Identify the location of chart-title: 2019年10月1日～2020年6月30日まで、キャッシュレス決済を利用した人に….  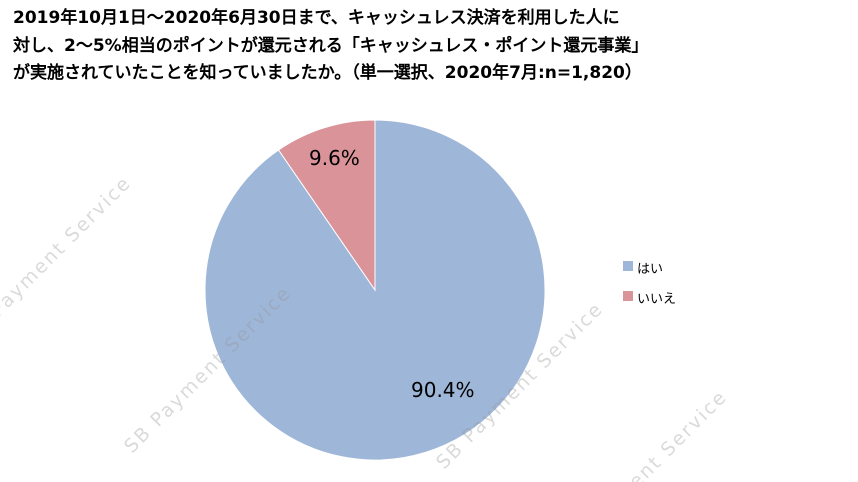
(330, 46).